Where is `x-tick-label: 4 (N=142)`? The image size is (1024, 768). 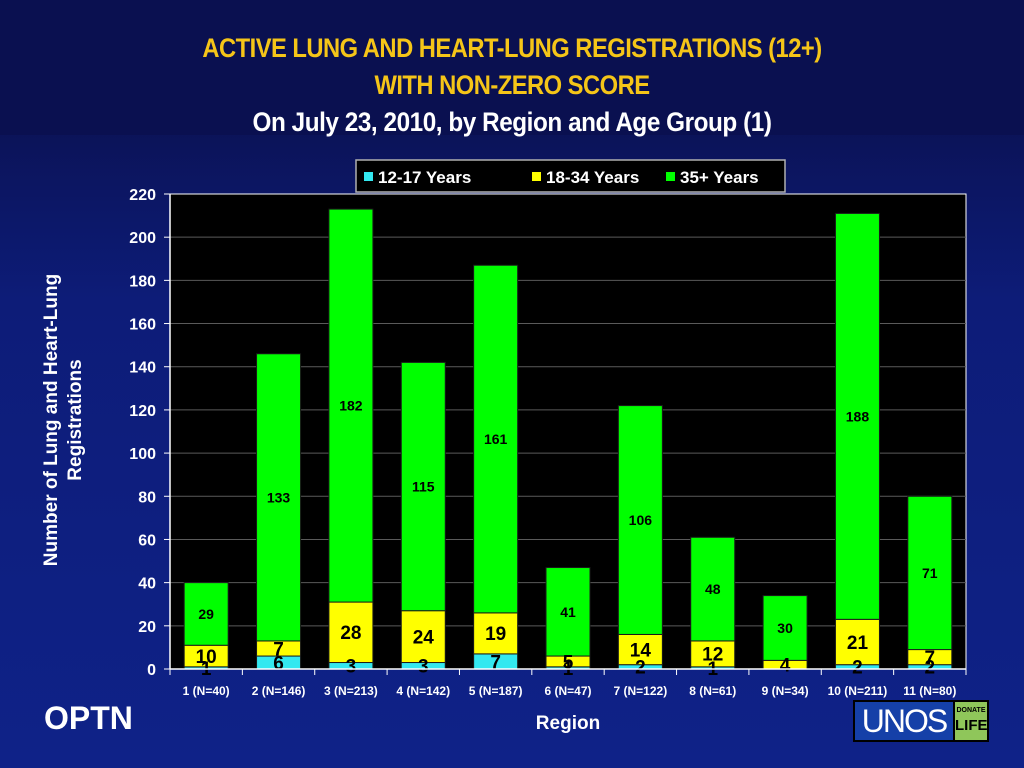 x-tick-label: 4 (N=142) is located at coordinates (423, 691).